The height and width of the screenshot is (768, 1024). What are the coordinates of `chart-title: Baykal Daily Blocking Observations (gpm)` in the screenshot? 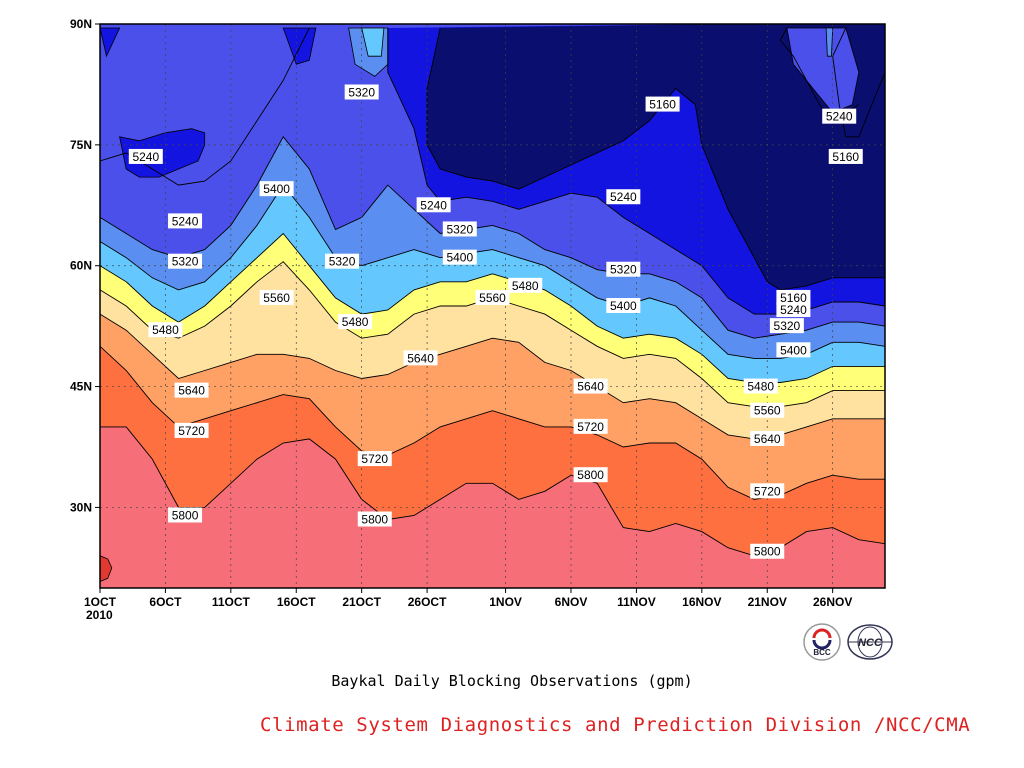 It's located at (512, 681).